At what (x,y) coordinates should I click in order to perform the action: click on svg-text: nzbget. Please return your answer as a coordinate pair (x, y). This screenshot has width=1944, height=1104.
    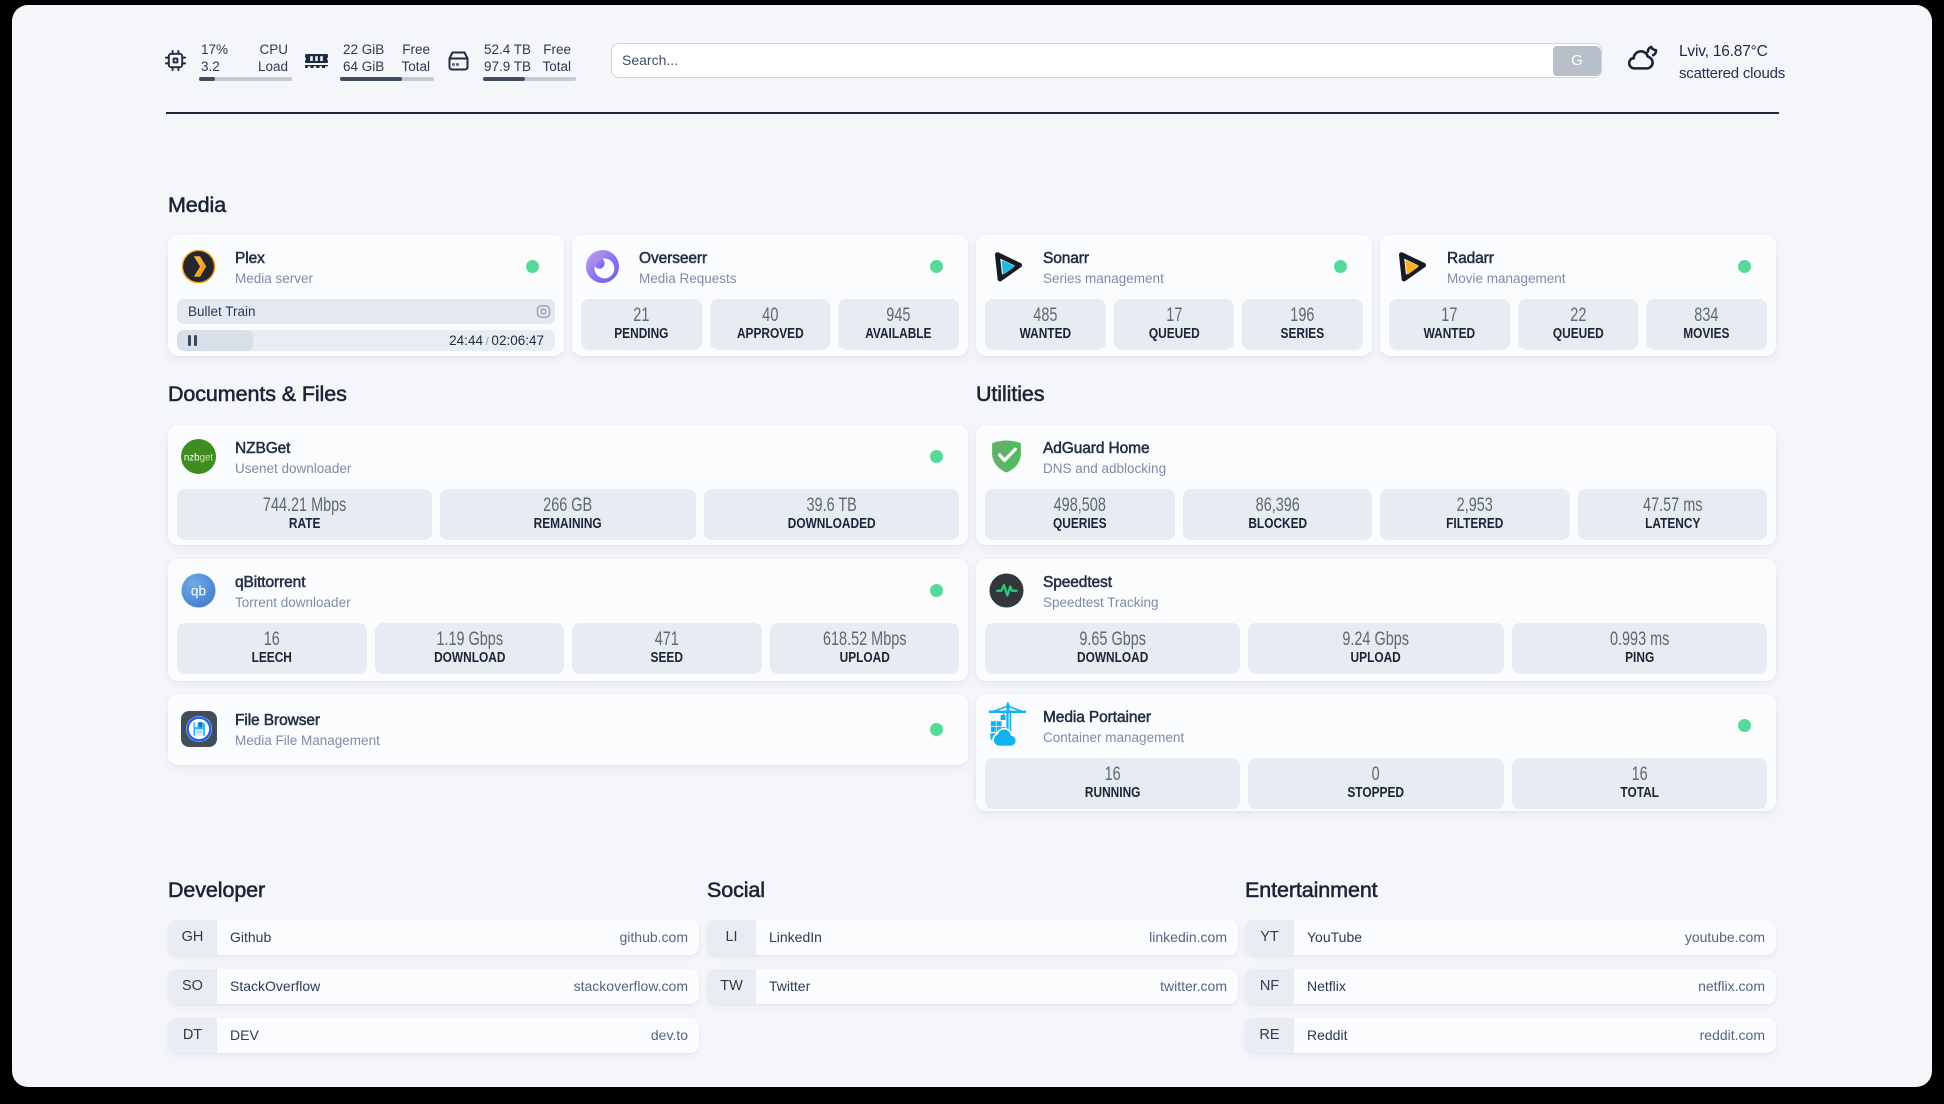
    Looking at the image, I should click on (198, 457).